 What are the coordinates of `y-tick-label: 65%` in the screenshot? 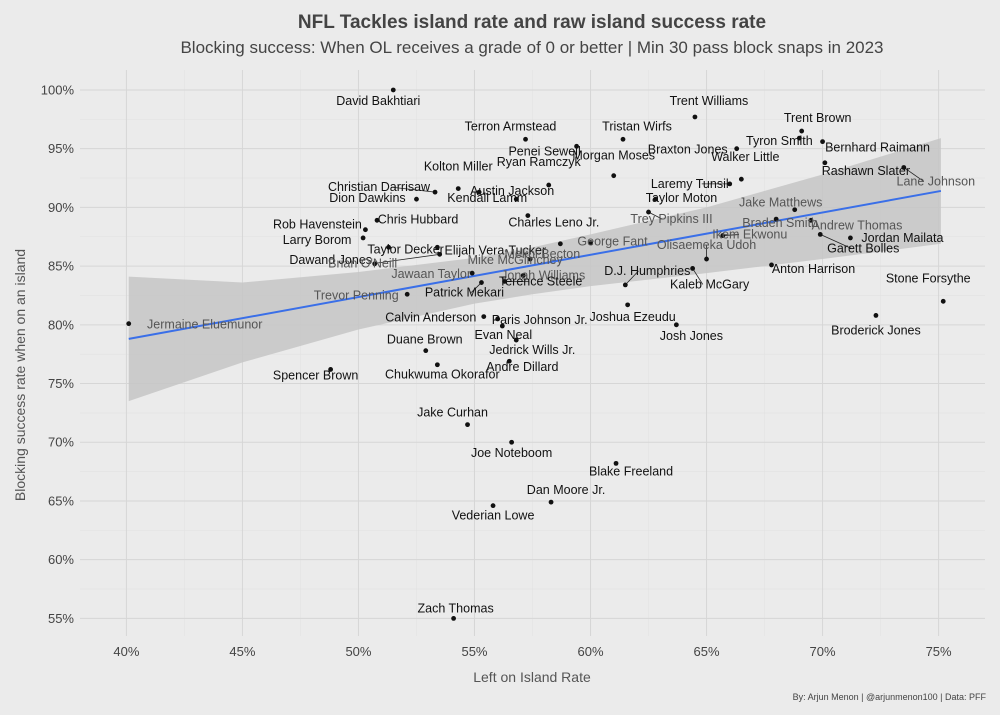 It's located at (61, 500).